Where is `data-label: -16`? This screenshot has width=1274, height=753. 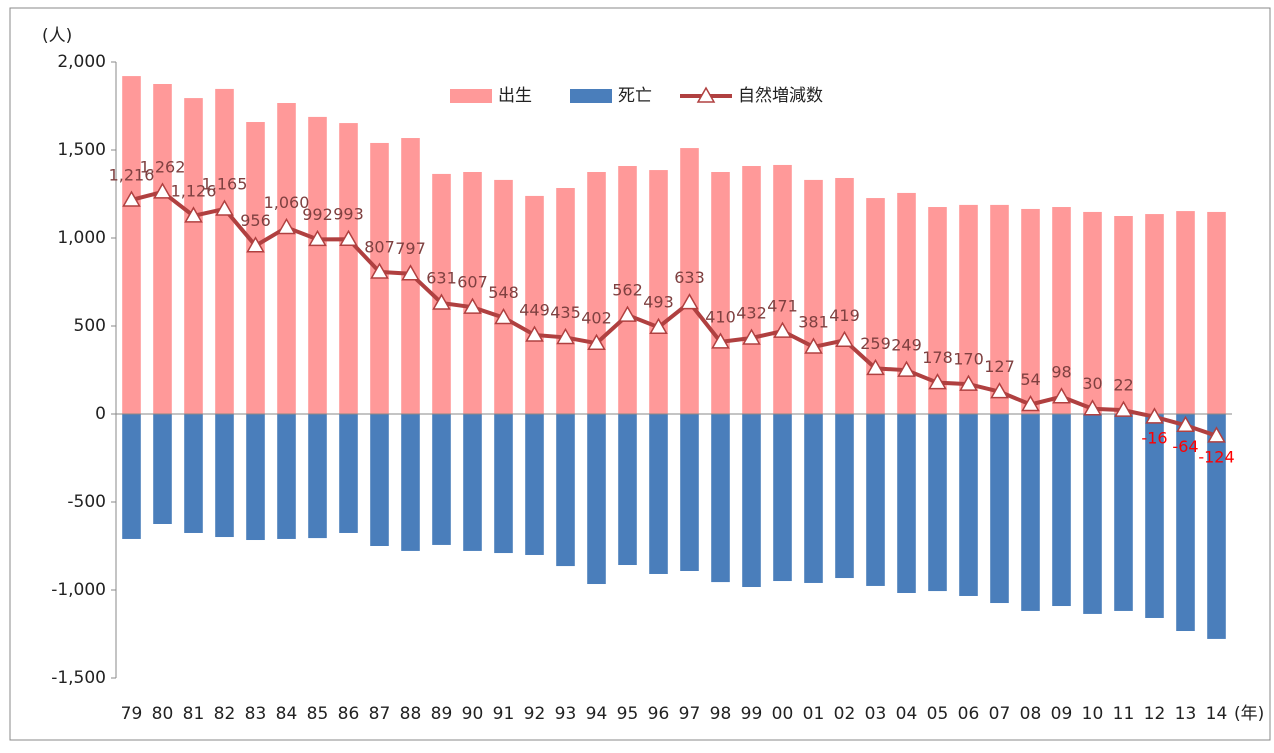 data-label: -16 is located at coordinates (1154, 437).